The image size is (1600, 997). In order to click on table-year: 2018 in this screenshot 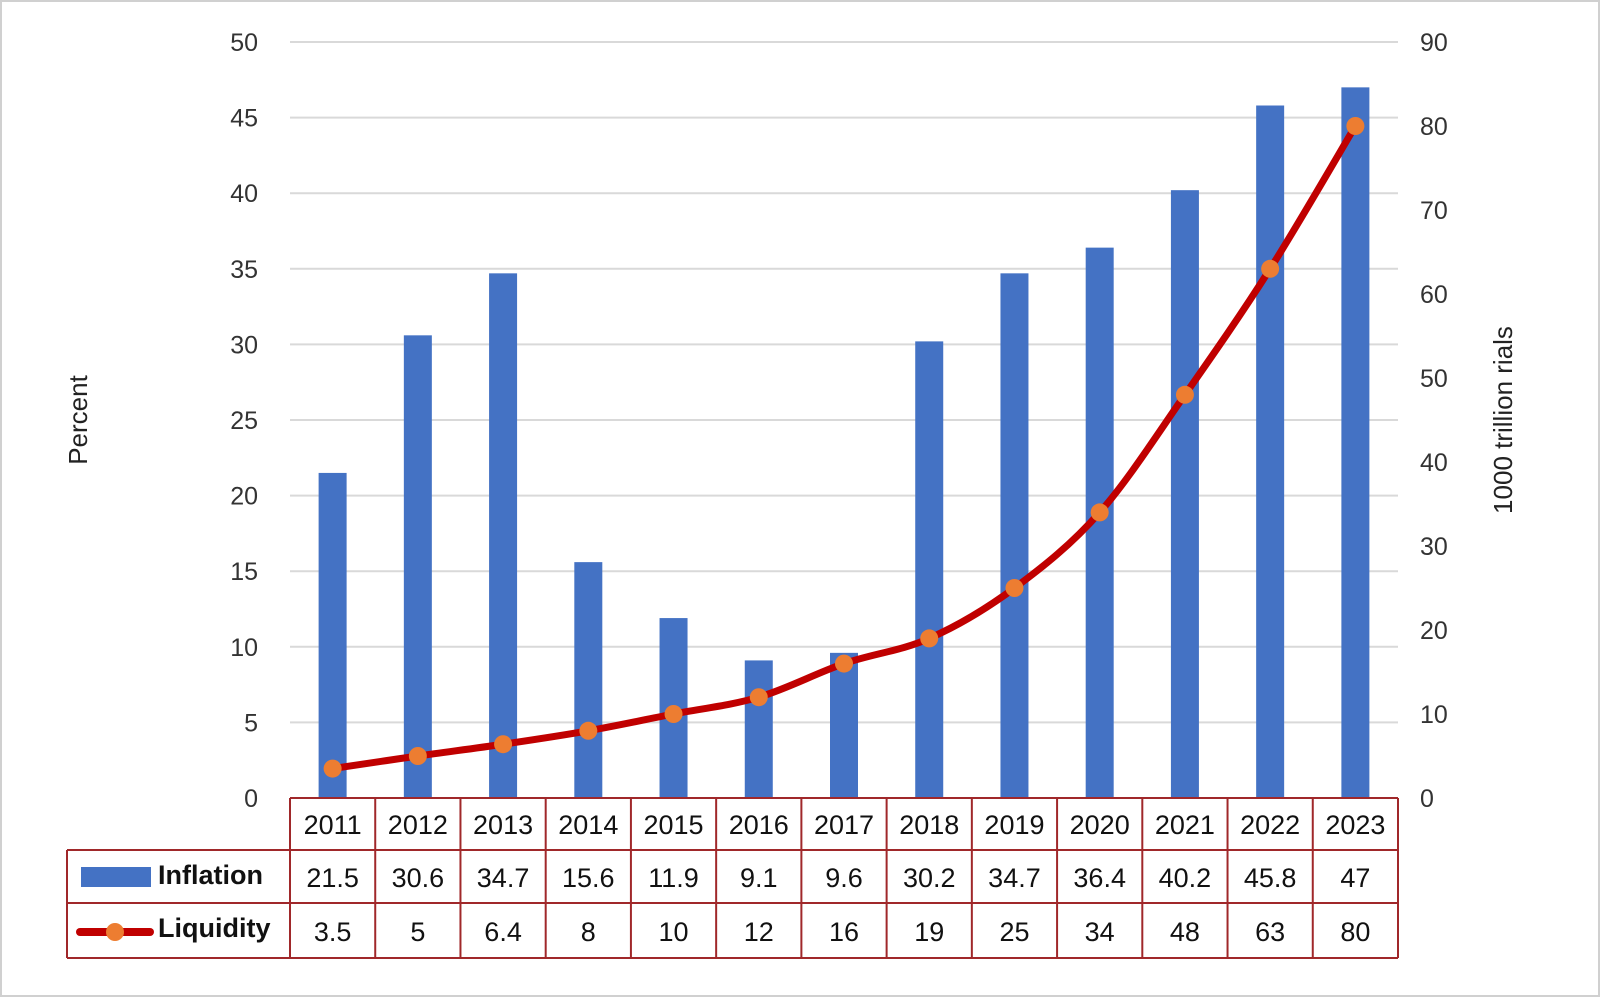, I will do `click(929, 825)`.